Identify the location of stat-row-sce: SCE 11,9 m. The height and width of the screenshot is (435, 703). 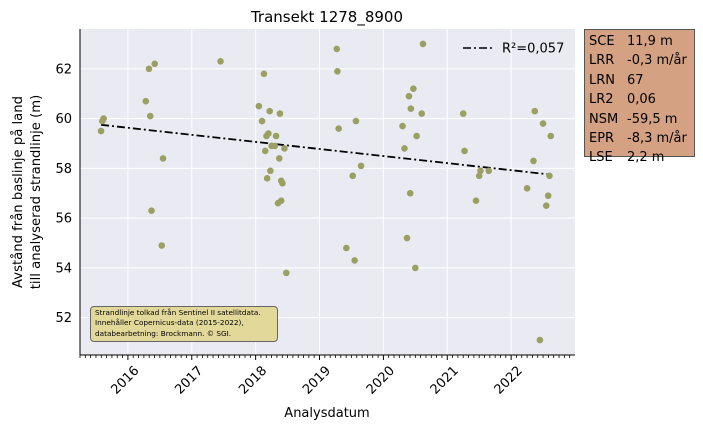
(639, 41).